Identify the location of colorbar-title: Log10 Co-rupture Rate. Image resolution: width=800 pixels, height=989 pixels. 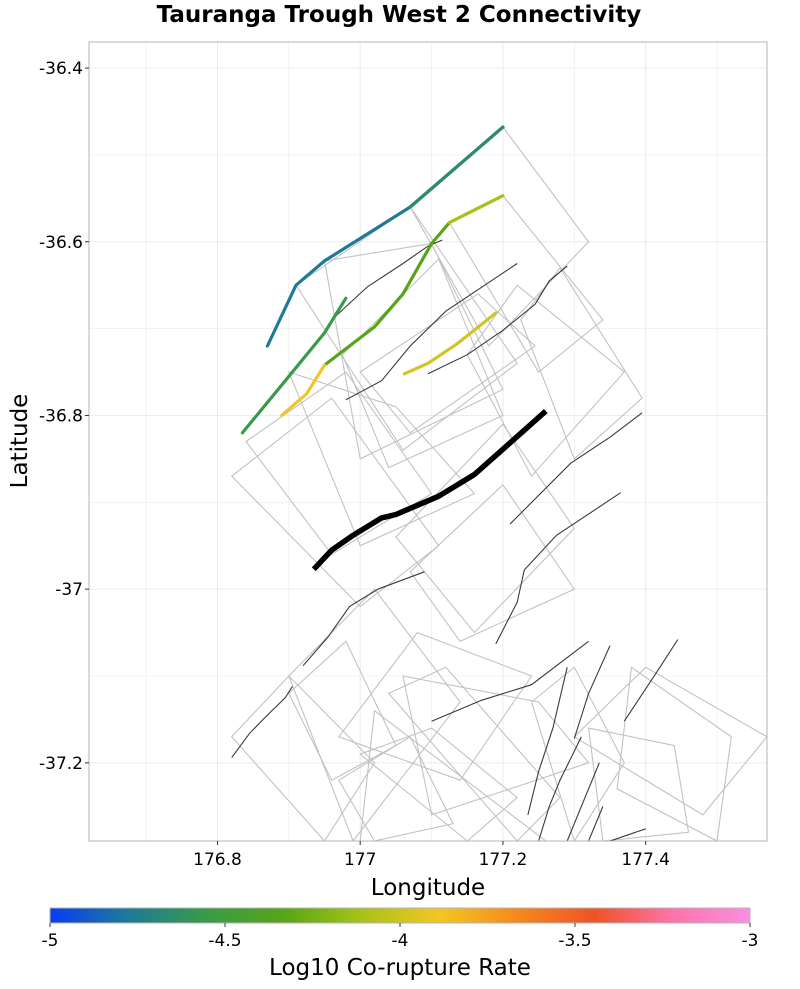
(400, 968).